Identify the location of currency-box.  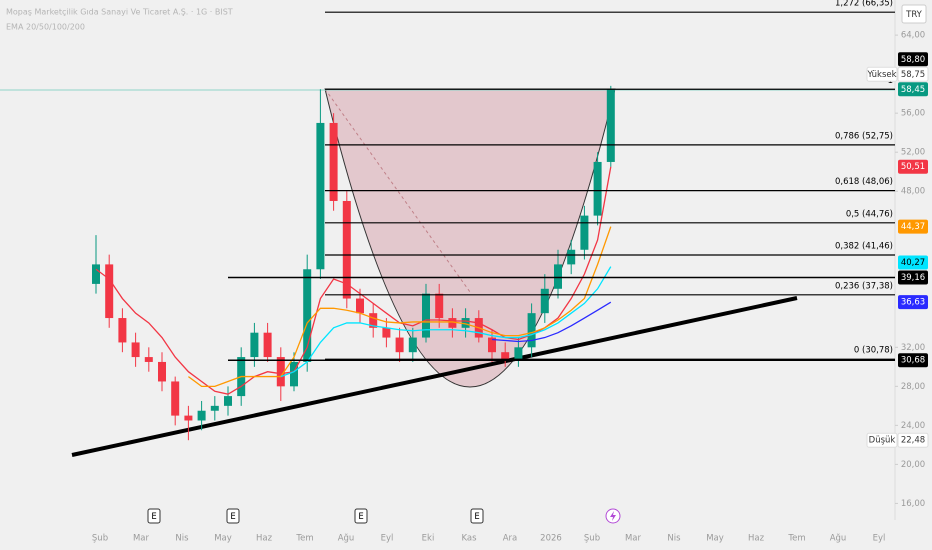
(914, 14).